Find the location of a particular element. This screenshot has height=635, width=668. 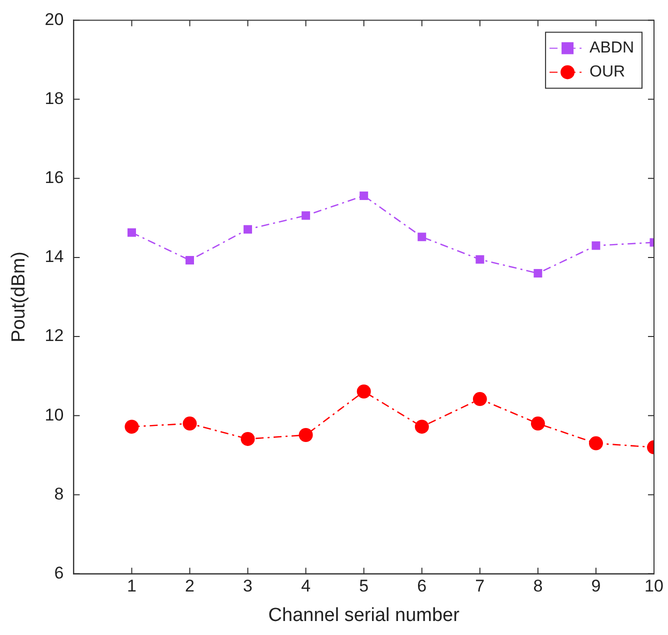

x-tick-label: 1 is located at coordinates (131, 586).